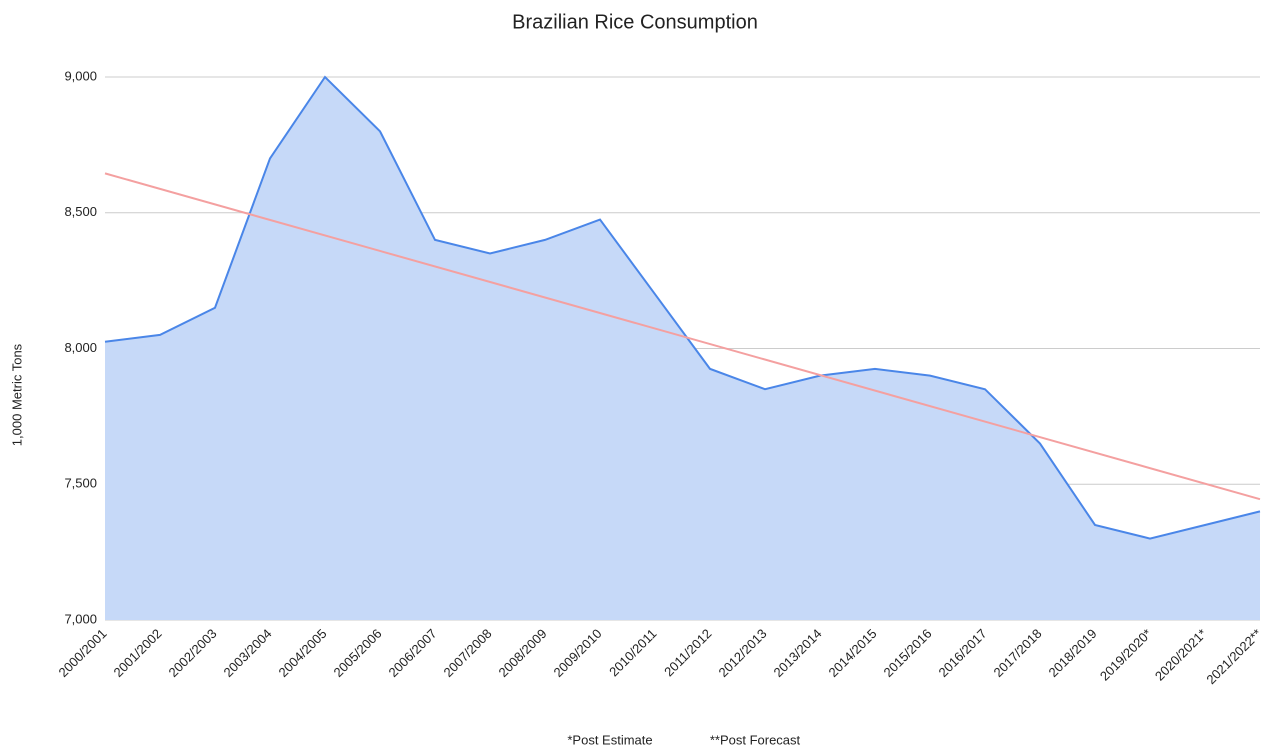  Describe the element at coordinates (1233, 656) in the screenshot. I see `x-tick-label: 2021/2022**` at that location.